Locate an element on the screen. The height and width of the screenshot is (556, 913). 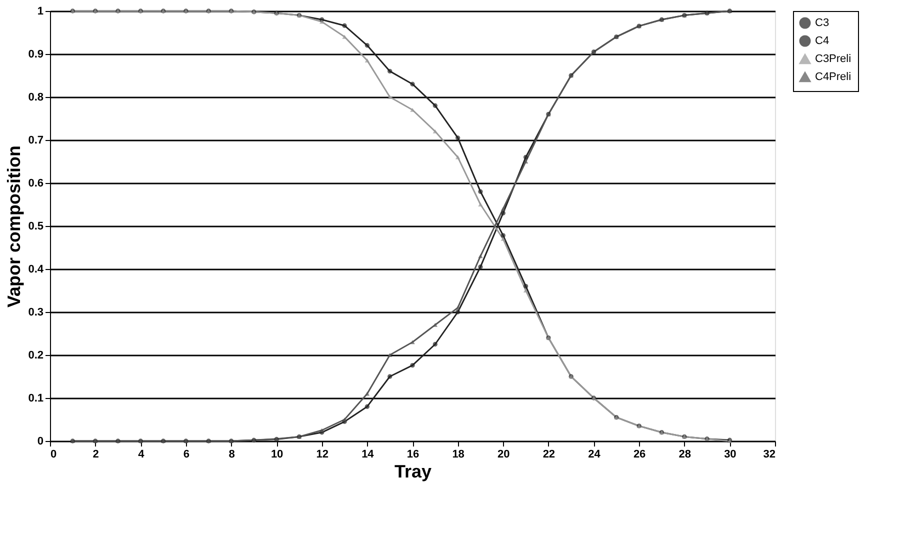
x-tick-label: 22 is located at coordinates (549, 454).